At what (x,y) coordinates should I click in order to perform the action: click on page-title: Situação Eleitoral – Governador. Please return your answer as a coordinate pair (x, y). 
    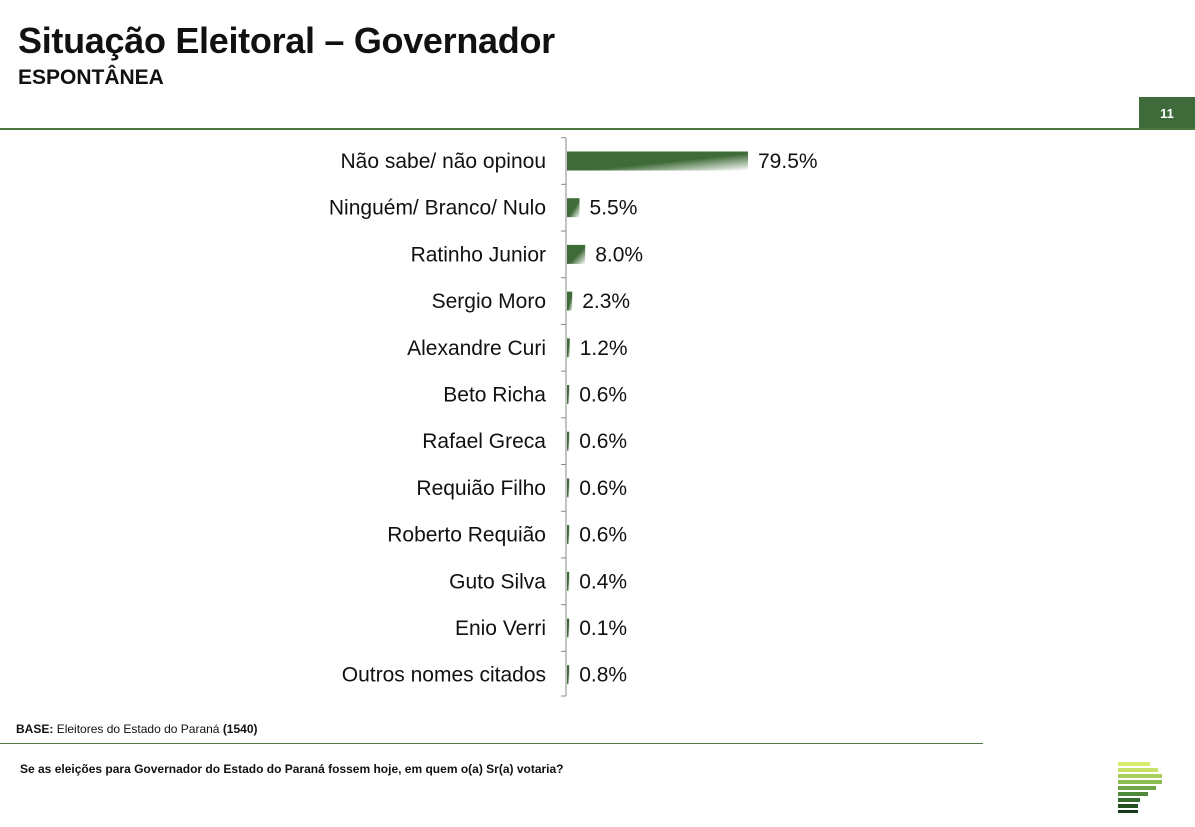
    Looking at the image, I should click on (286, 40).